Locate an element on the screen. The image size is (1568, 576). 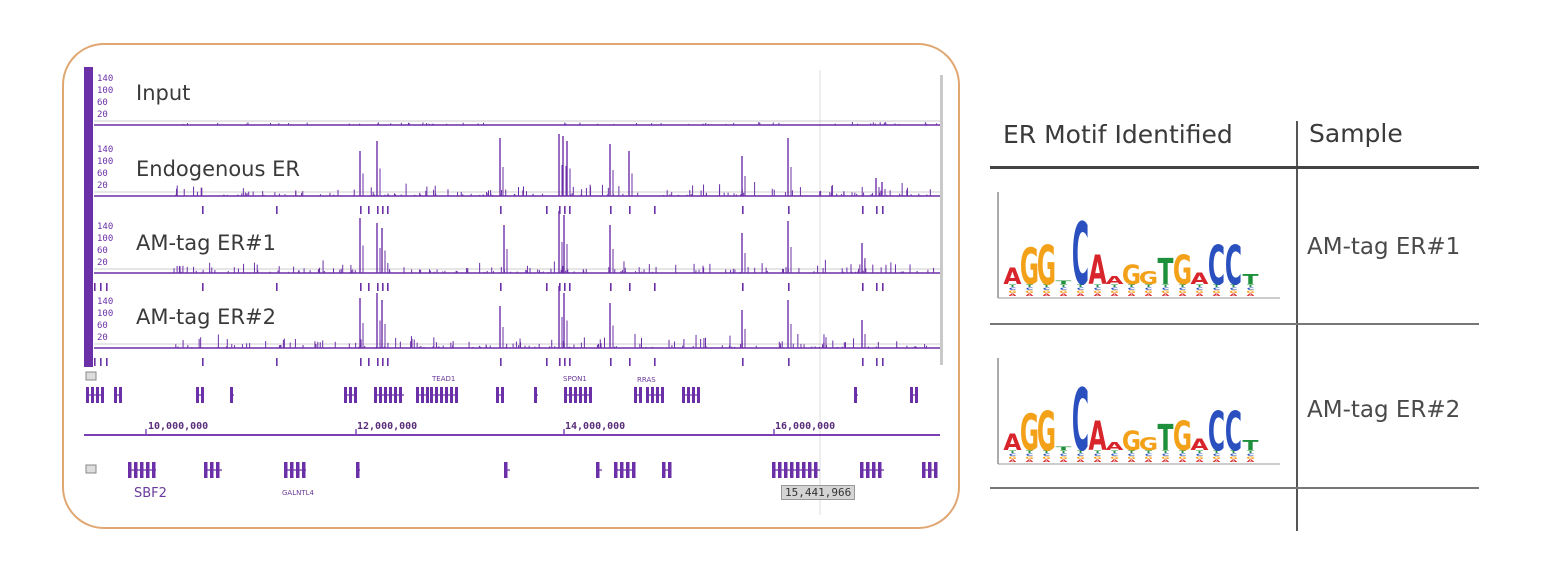
coordinate-label: 10,000,000 is located at coordinates (178, 426).